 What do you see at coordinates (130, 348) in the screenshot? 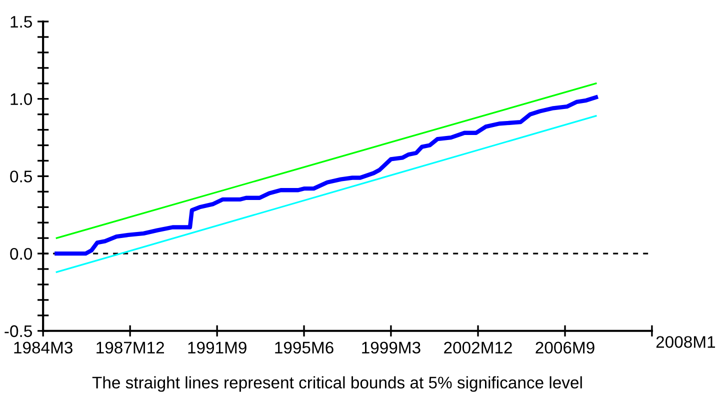
I see `x-tick-label: 1987M12` at bounding box center [130, 348].